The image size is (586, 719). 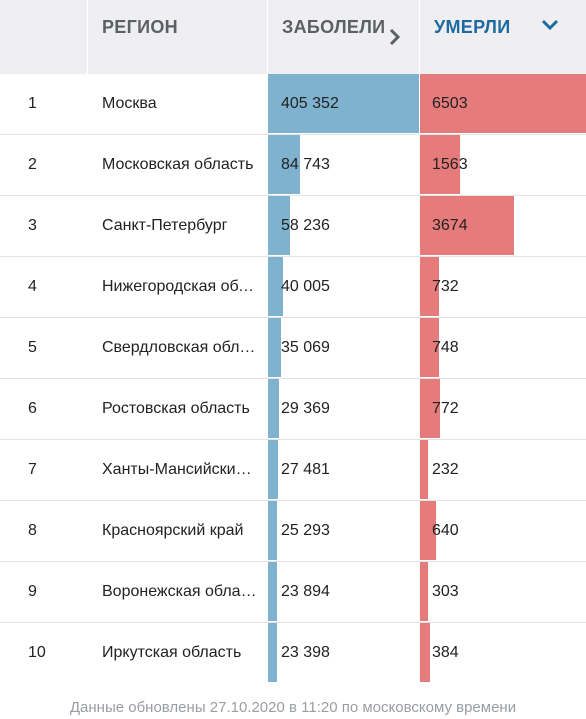 What do you see at coordinates (184, 347) in the screenshot?
I see `row-region: Свердловская область` at bounding box center [184, 347].